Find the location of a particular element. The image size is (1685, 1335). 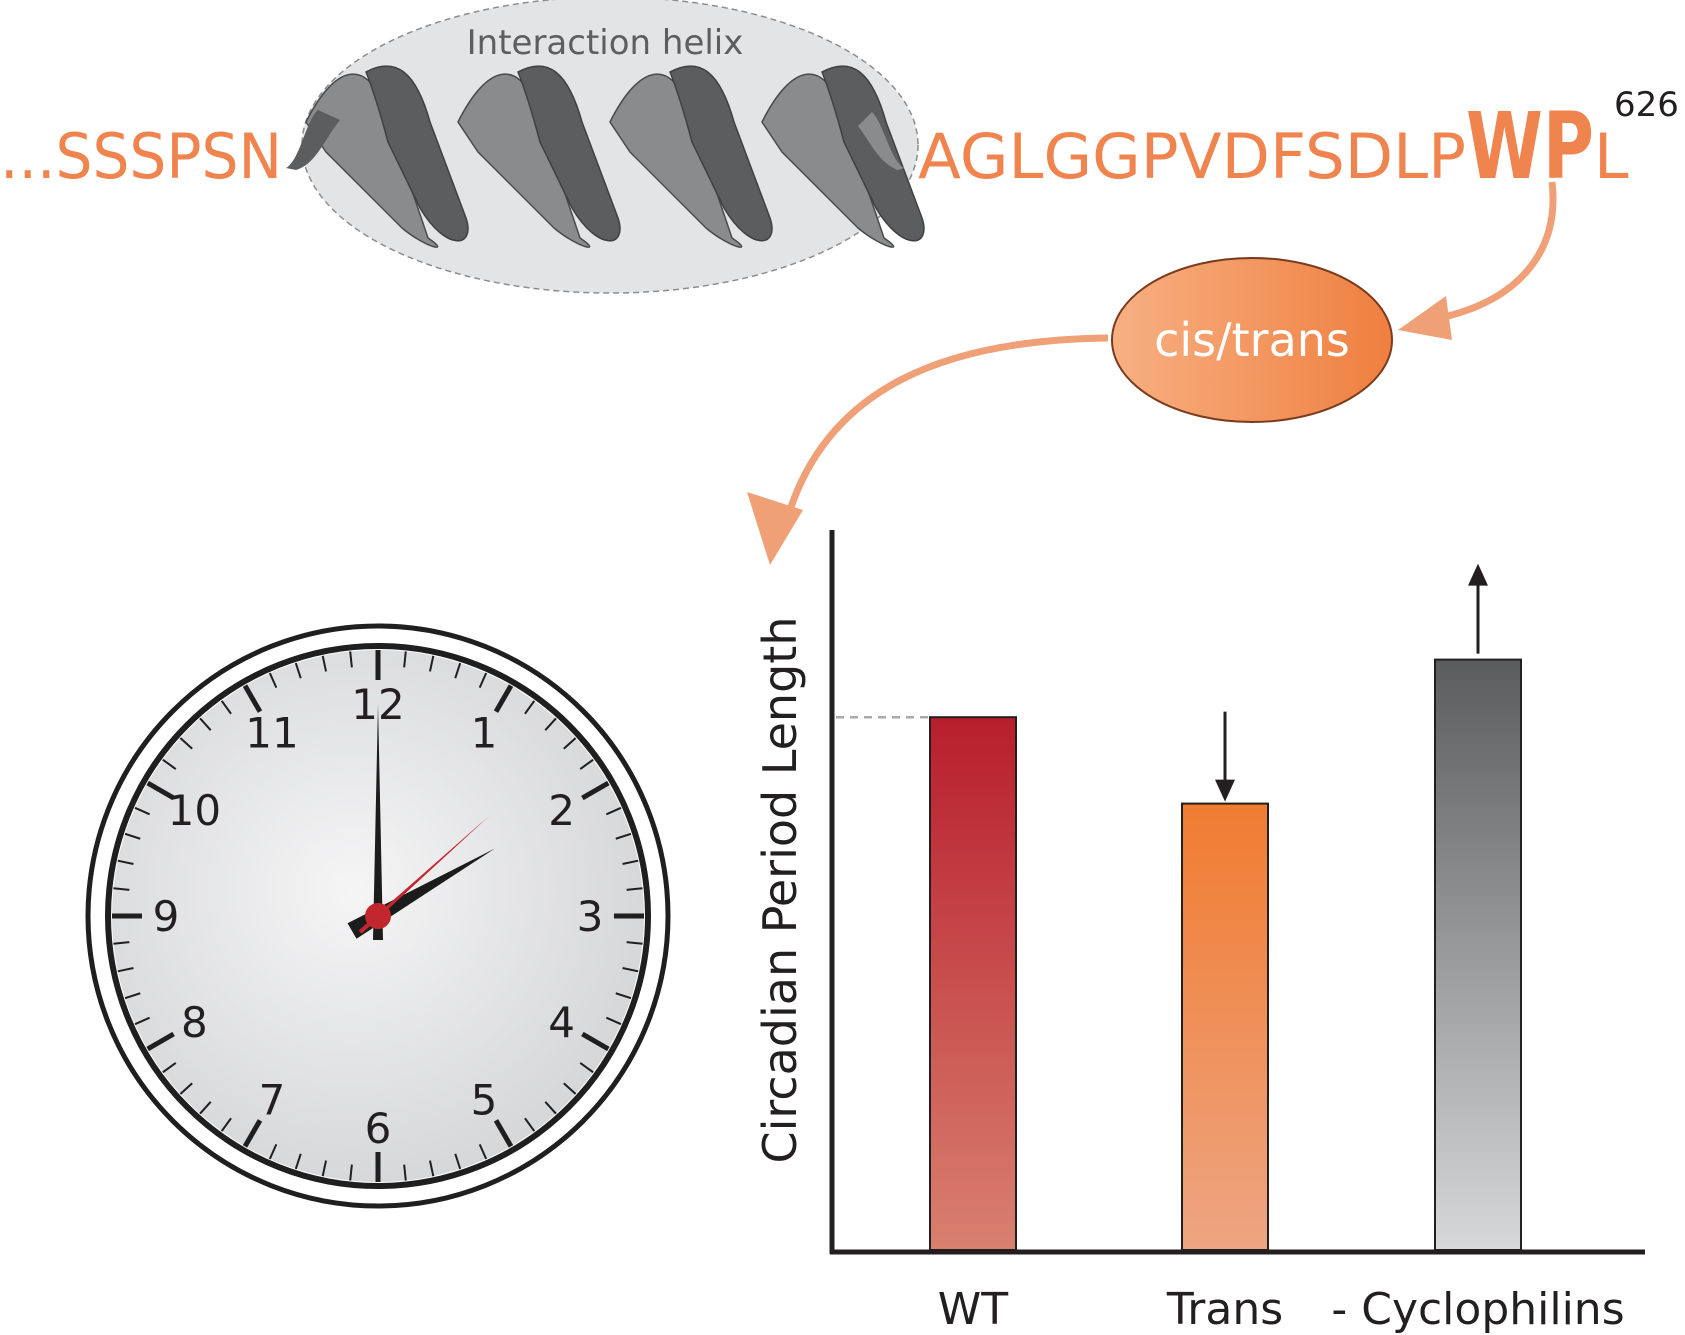

clock-number: 11 is located at coordinates (271, 732).